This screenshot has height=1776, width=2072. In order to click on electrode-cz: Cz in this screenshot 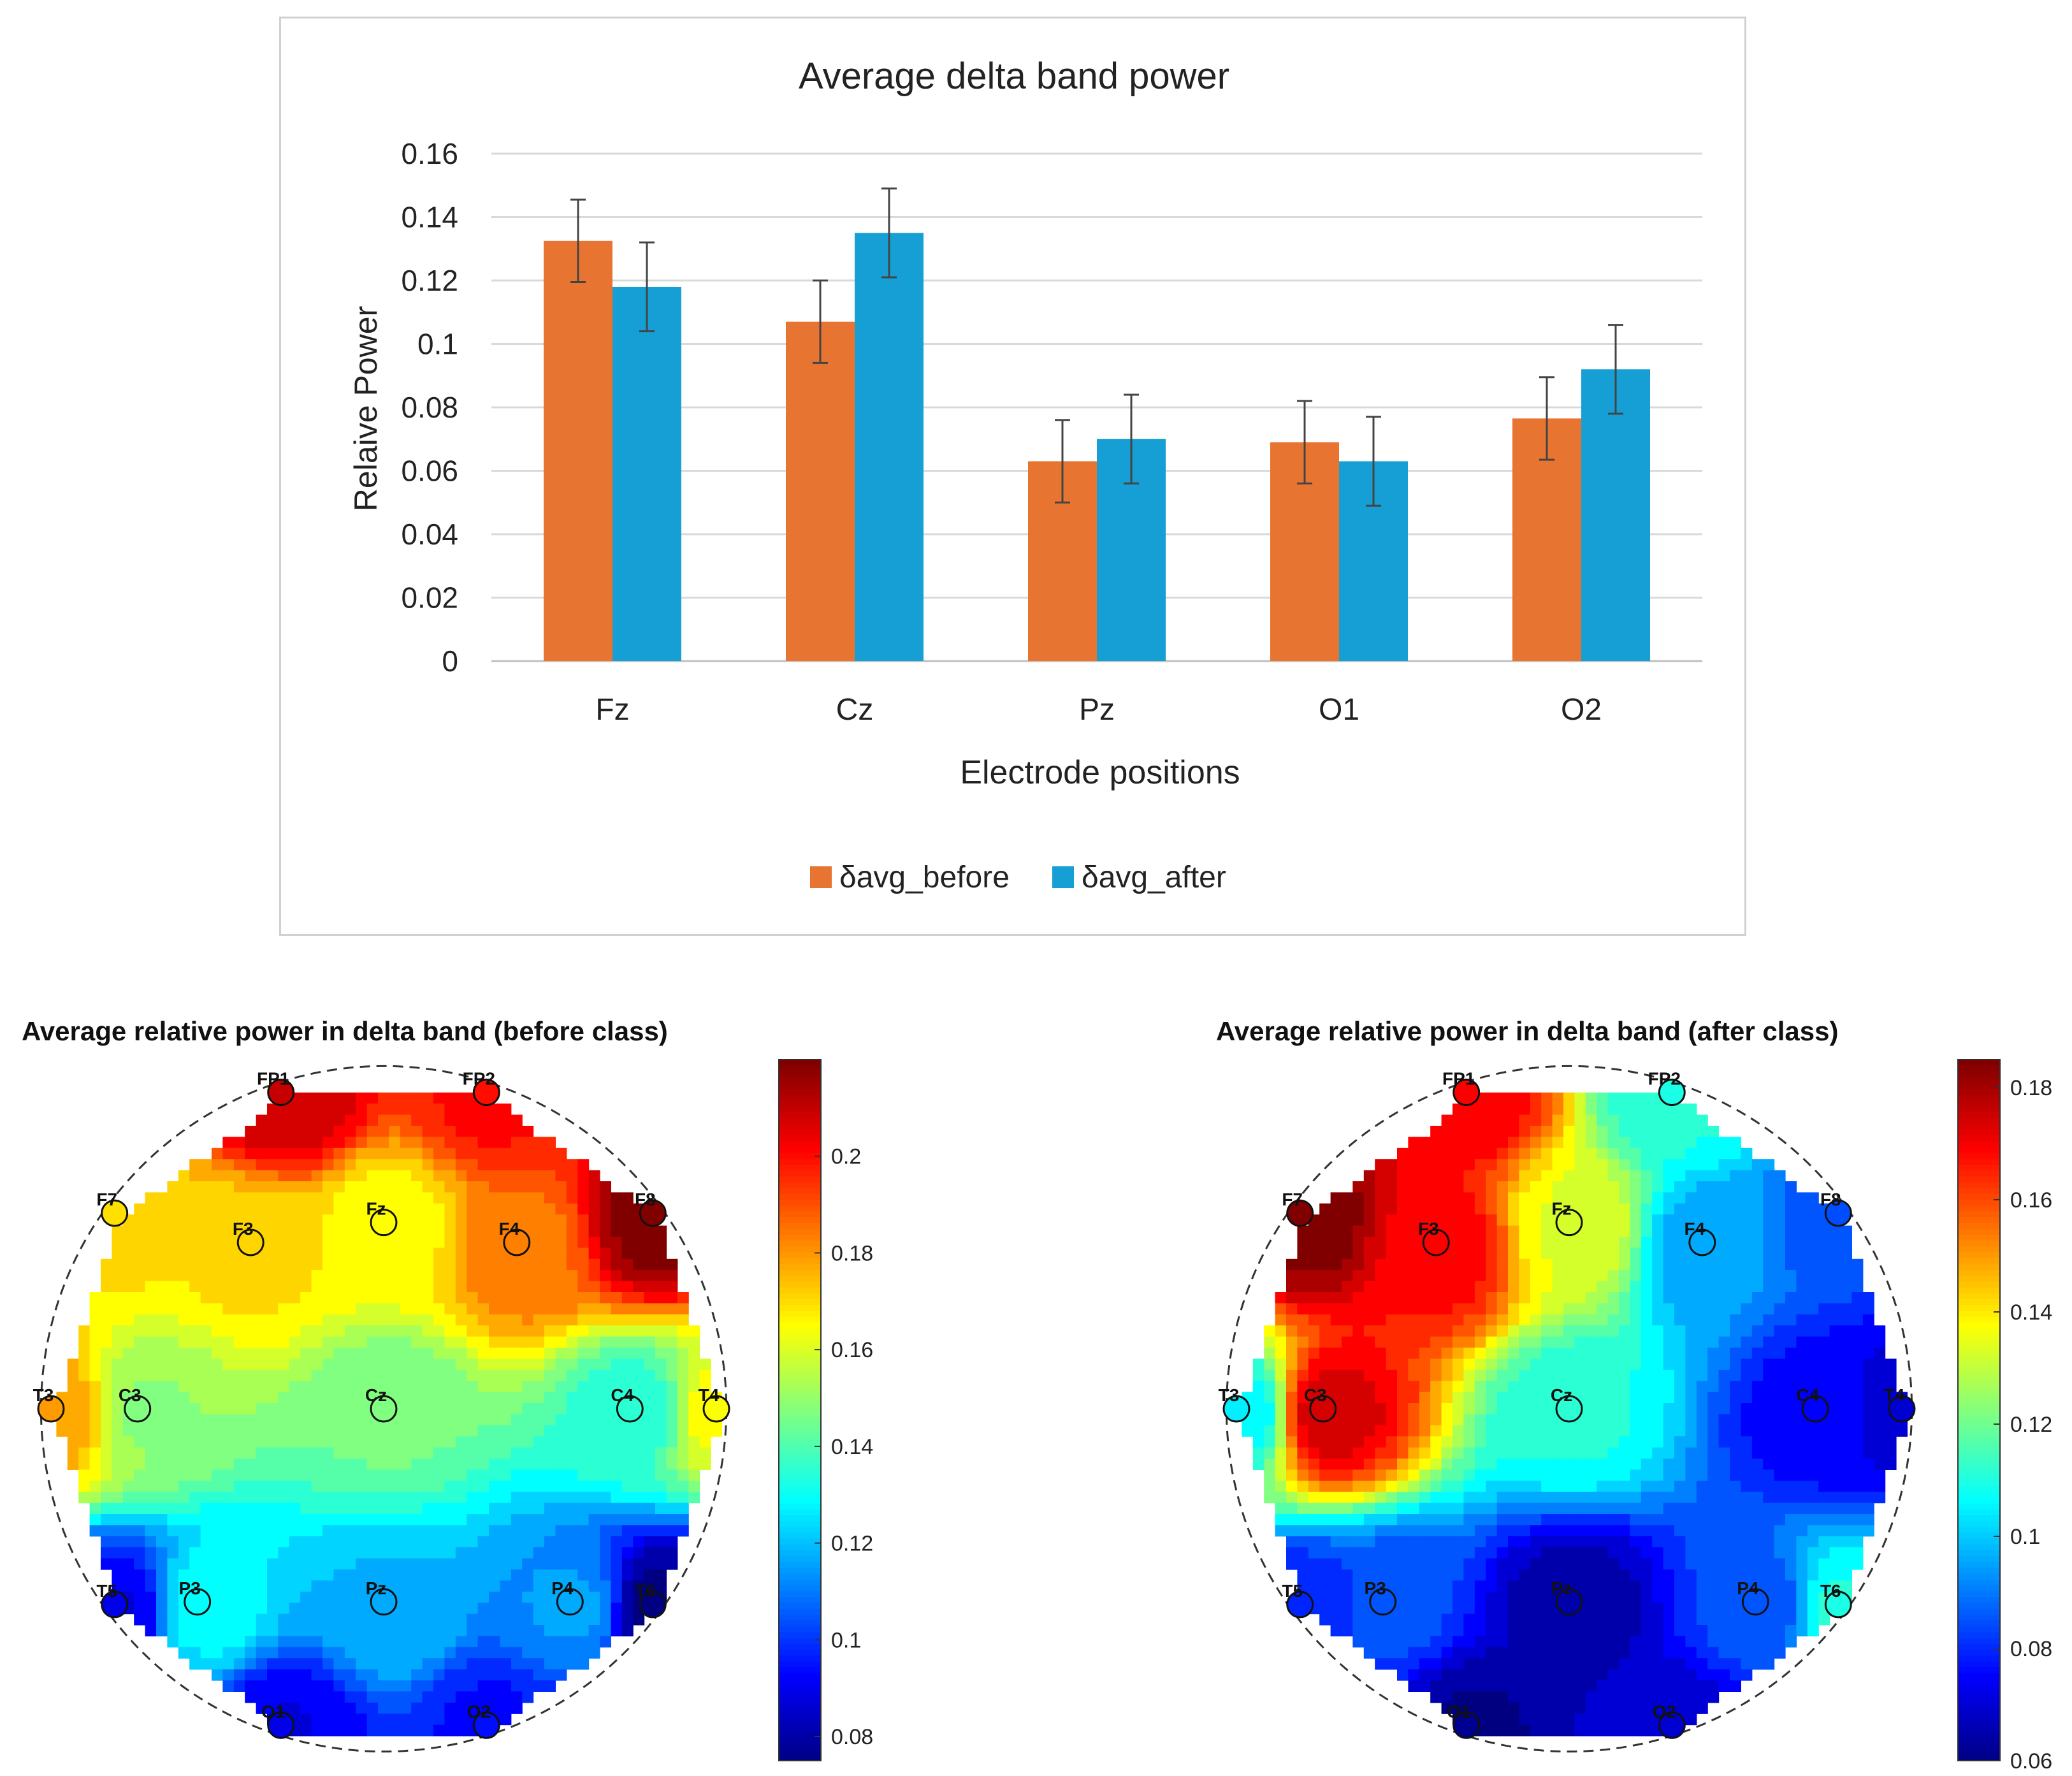, I will do `click(1567, 1404)`.